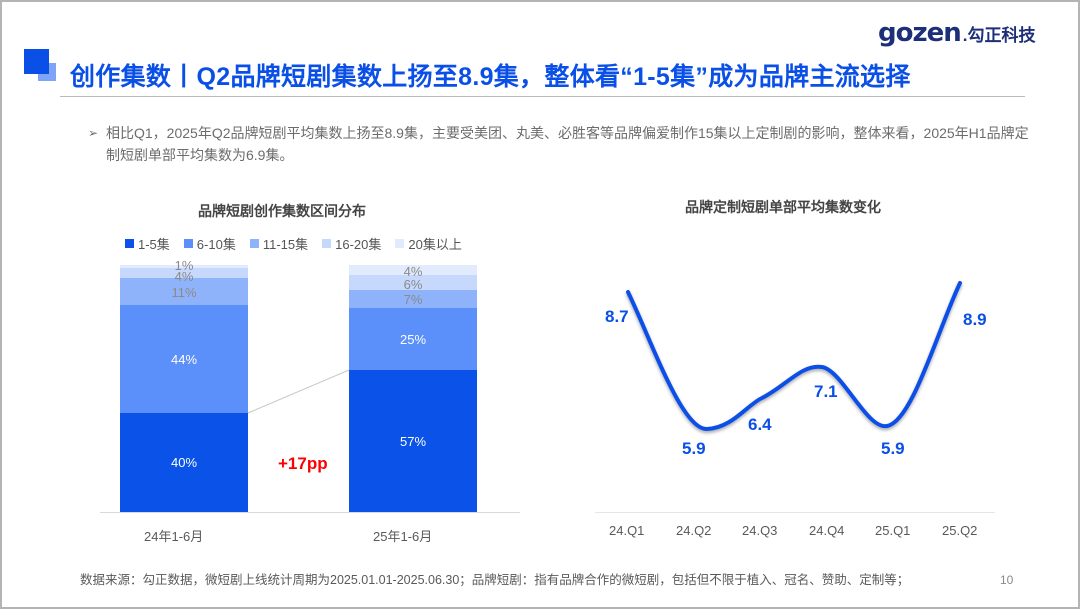 The image size is (1080, 611). I want to click on data-label: 7%, so click(413, 299).